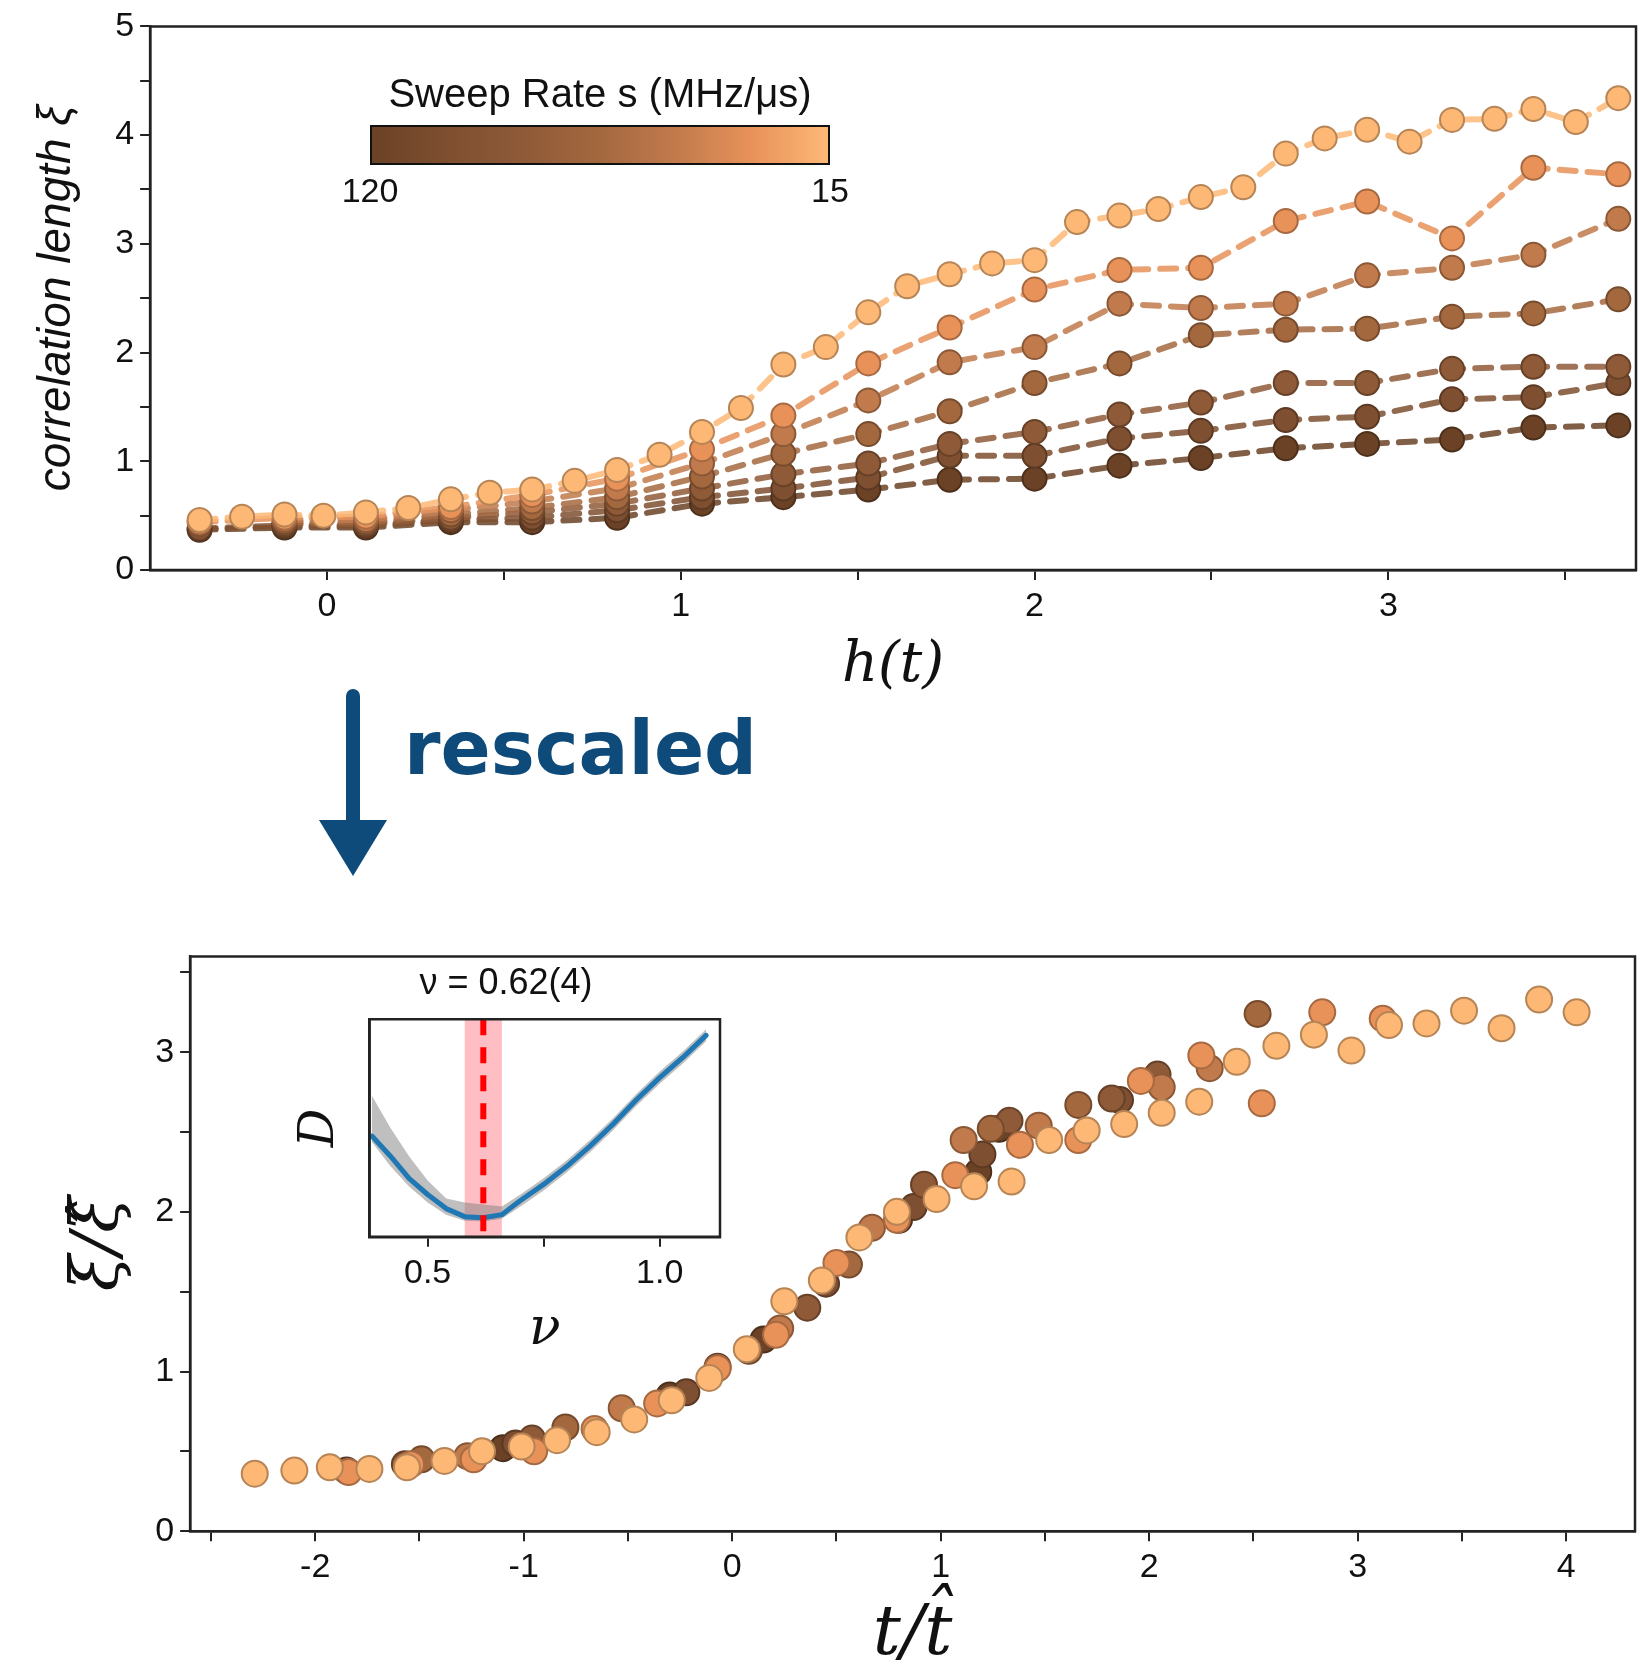 This screenshot has height=1678, width=1650. I want to click on x-axis-title: ν, so click(544, 1326).